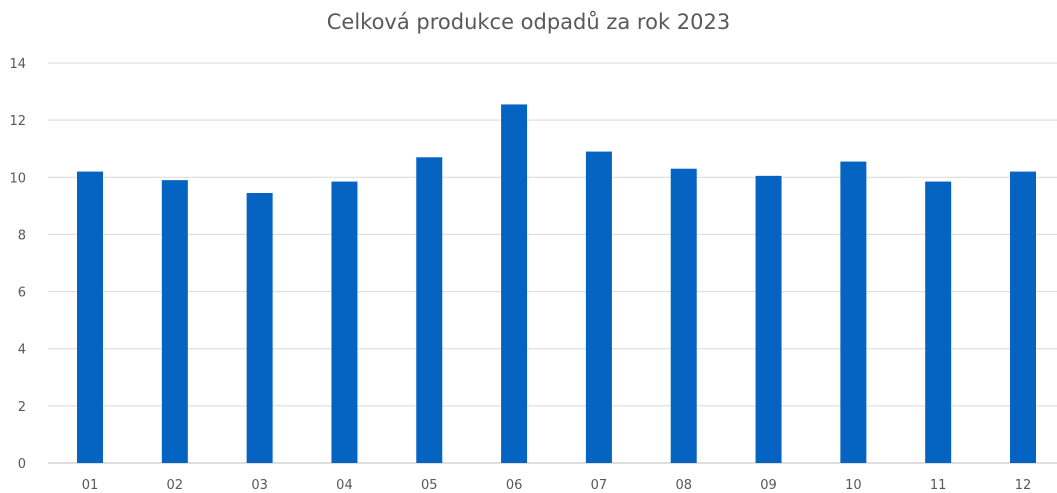  What do you see at coordinates (557, 485) in the screenshot?
I see `x-axis-tick-labels: 01 02 03 04 05 06 07 08 09 10 11 12` at bounding box center [557, 485].